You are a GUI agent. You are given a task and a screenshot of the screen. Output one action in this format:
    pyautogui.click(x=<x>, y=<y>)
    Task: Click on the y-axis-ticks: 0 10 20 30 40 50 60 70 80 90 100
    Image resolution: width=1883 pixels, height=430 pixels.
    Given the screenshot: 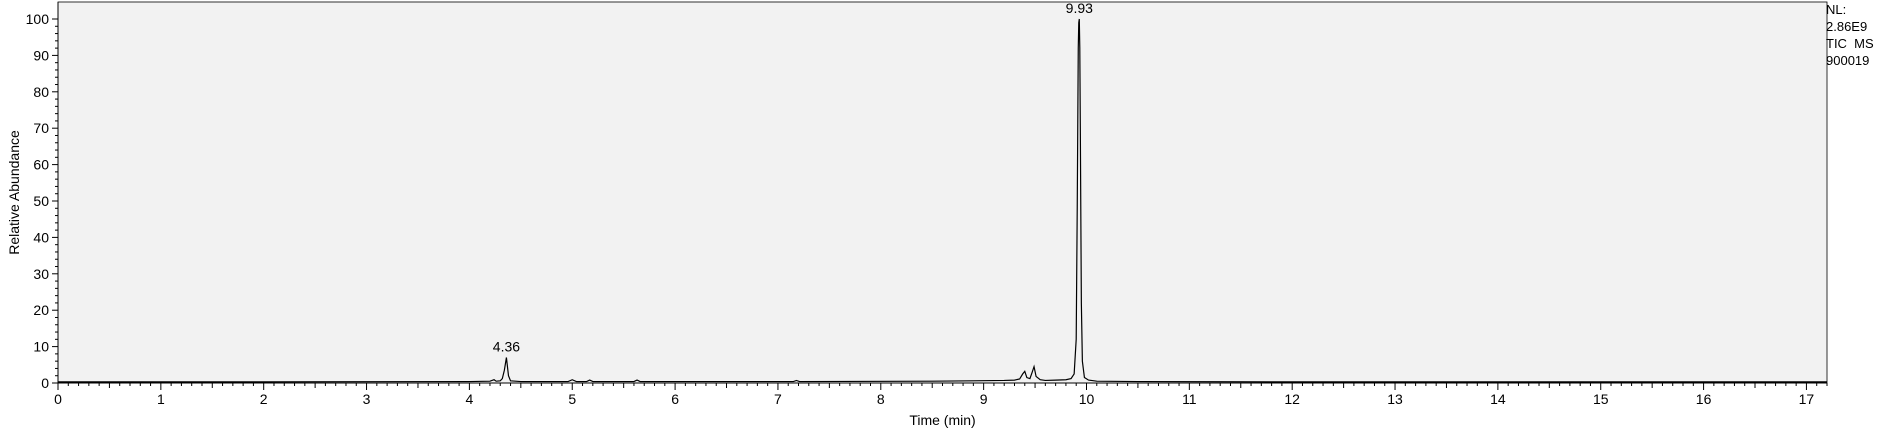 What is the action you would take?
    pyautogui.click(x=42, y=201)
    